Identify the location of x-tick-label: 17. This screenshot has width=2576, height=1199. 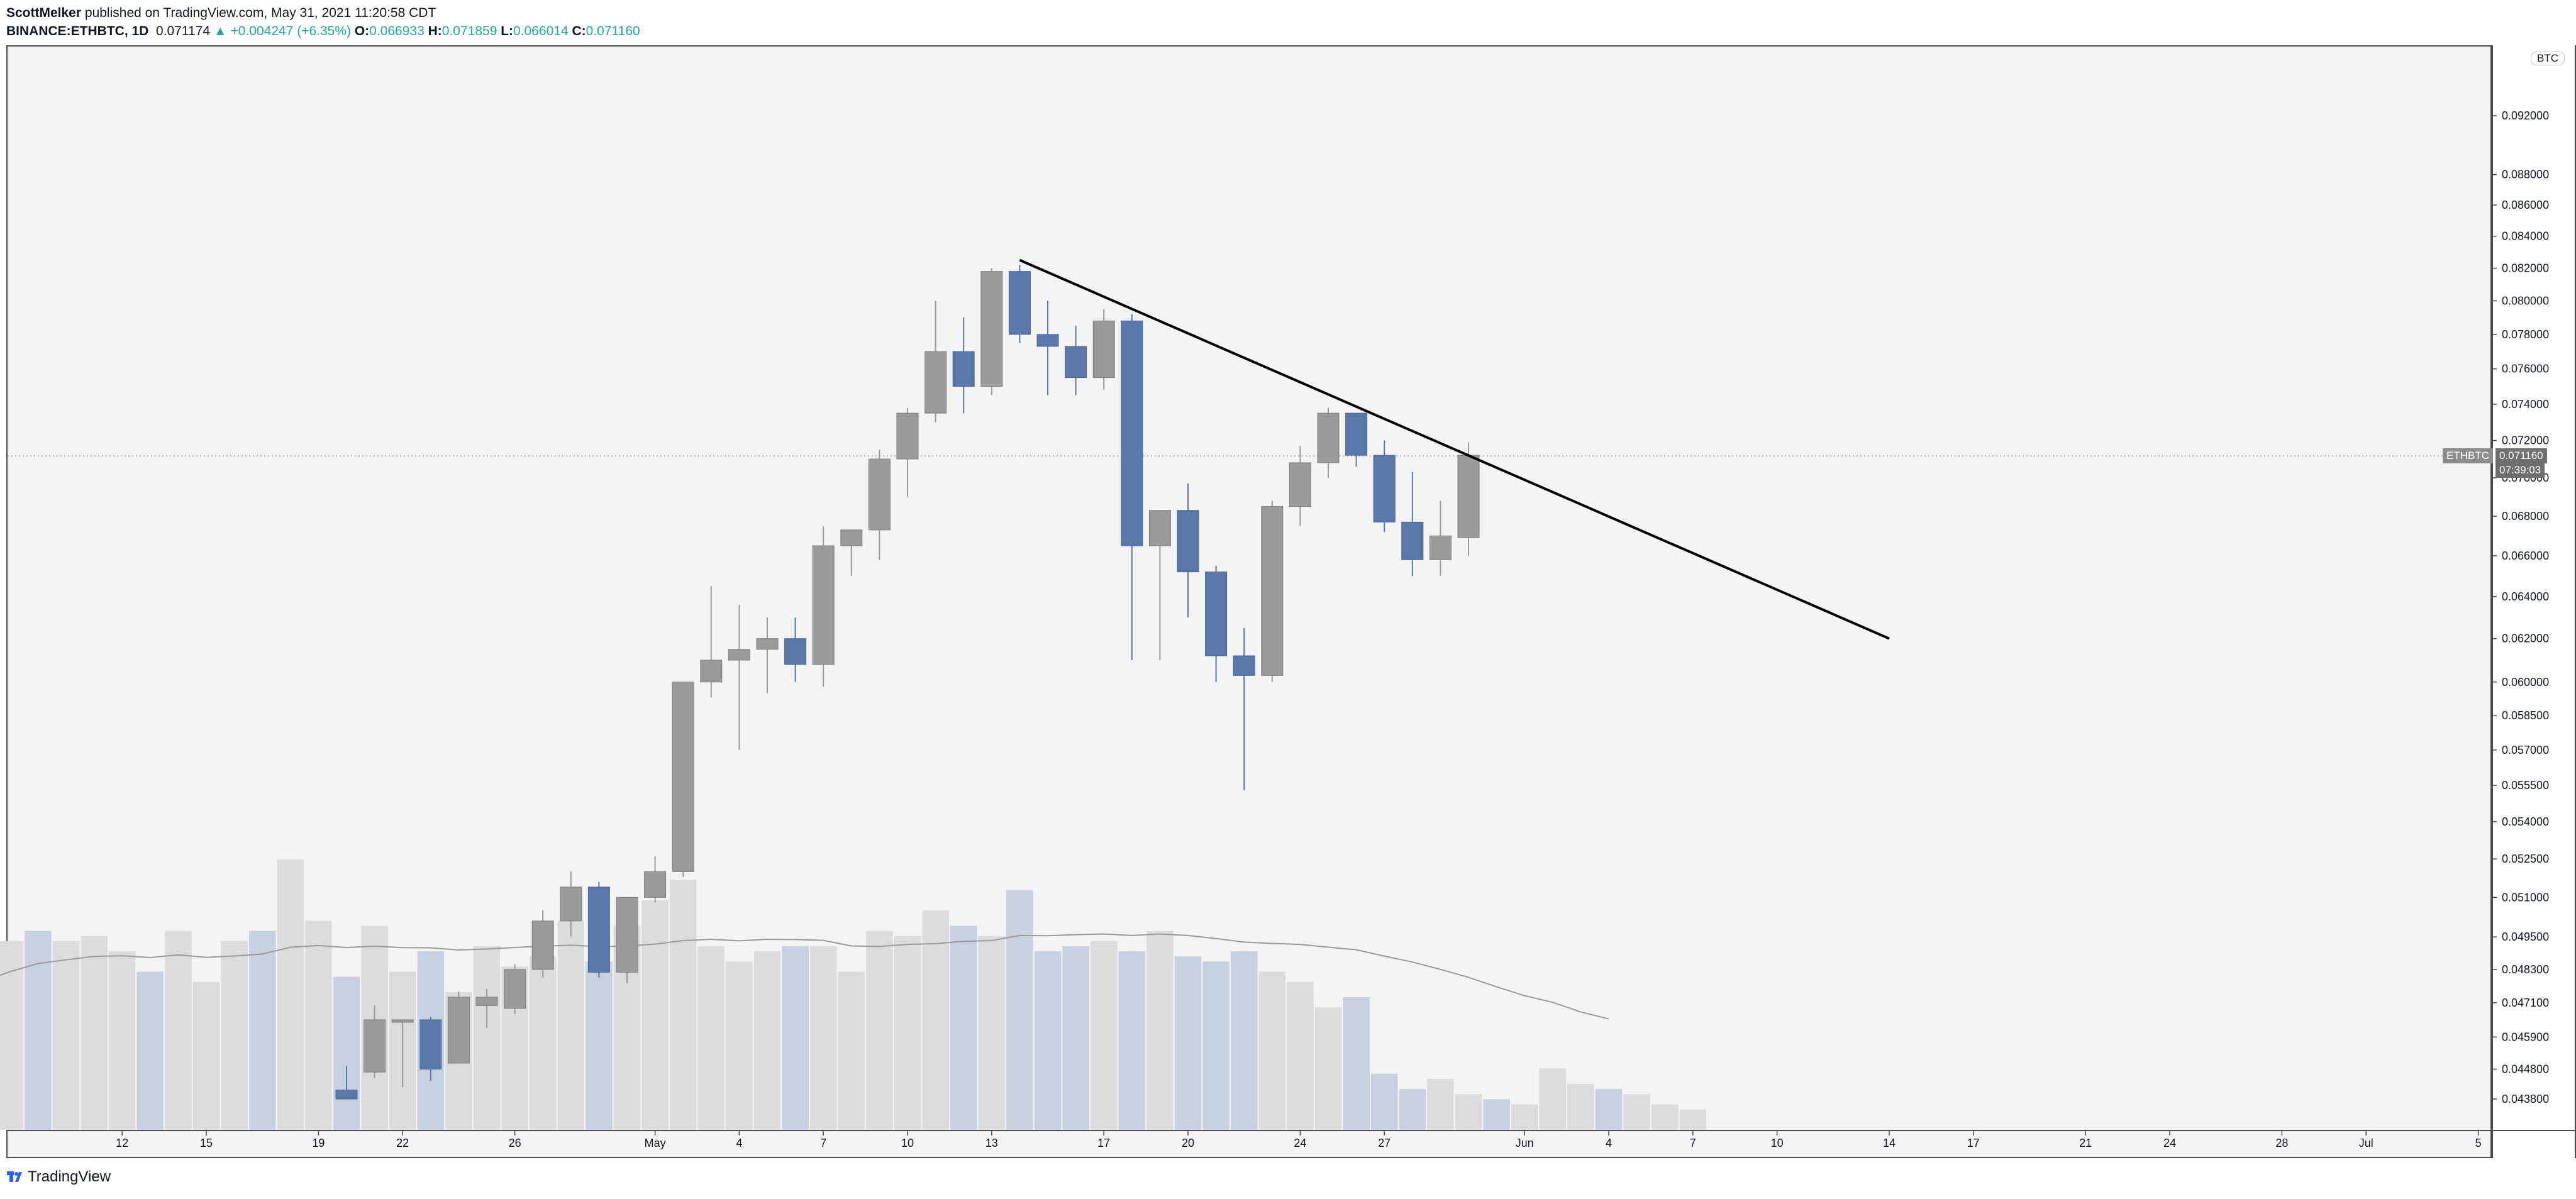
(1973, 1143).